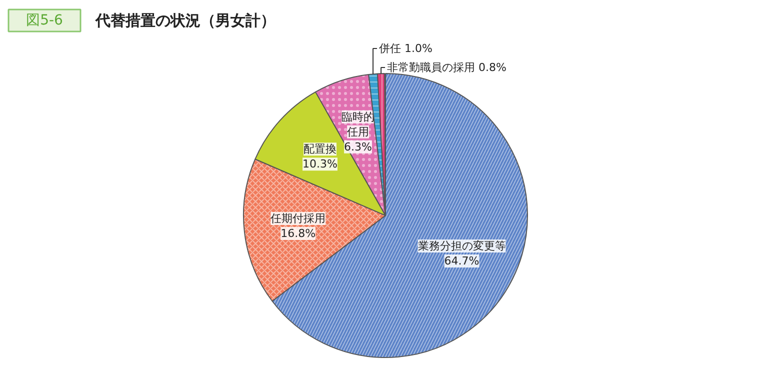  Describe the element at coordinates (358, 124) in the screenshot. I see `slice-label: 臨時的任用` at that location.